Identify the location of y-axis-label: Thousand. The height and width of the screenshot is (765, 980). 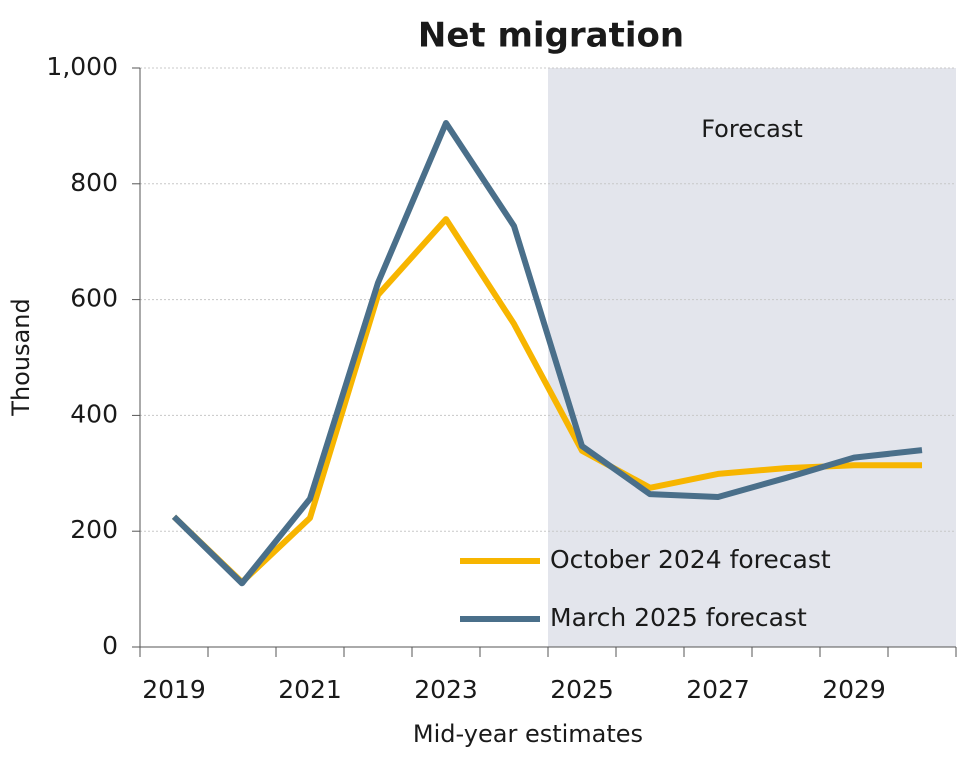
(21, 357).